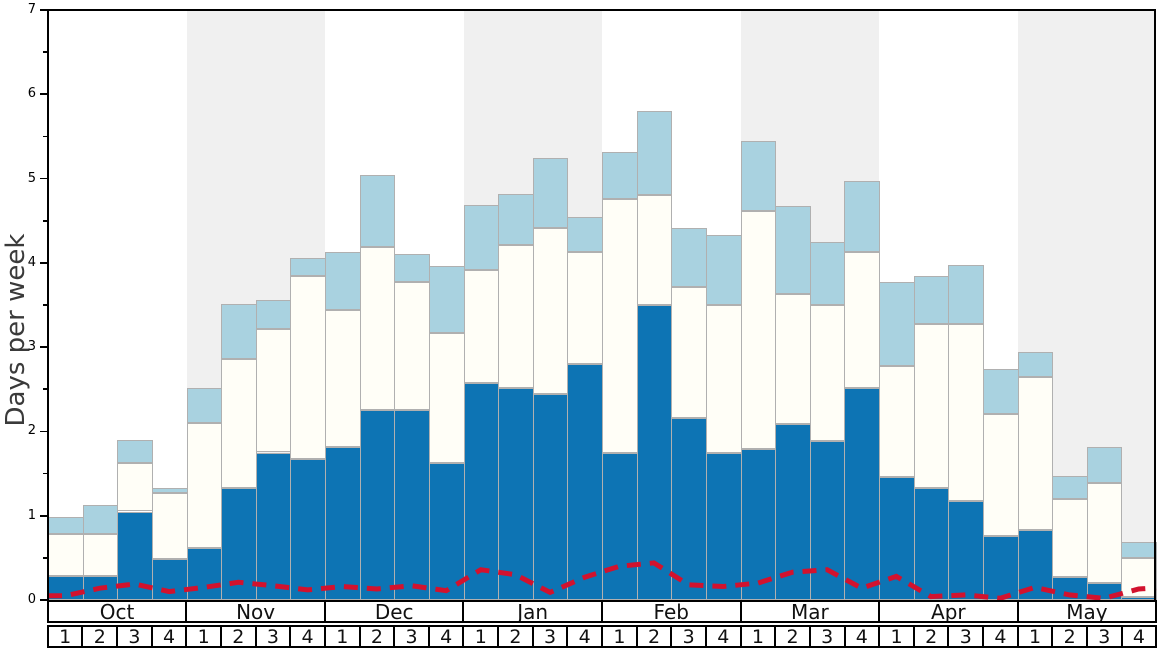 This screenshot has height=648, width=1168. I want to click on top-spine, so click(601, 10).